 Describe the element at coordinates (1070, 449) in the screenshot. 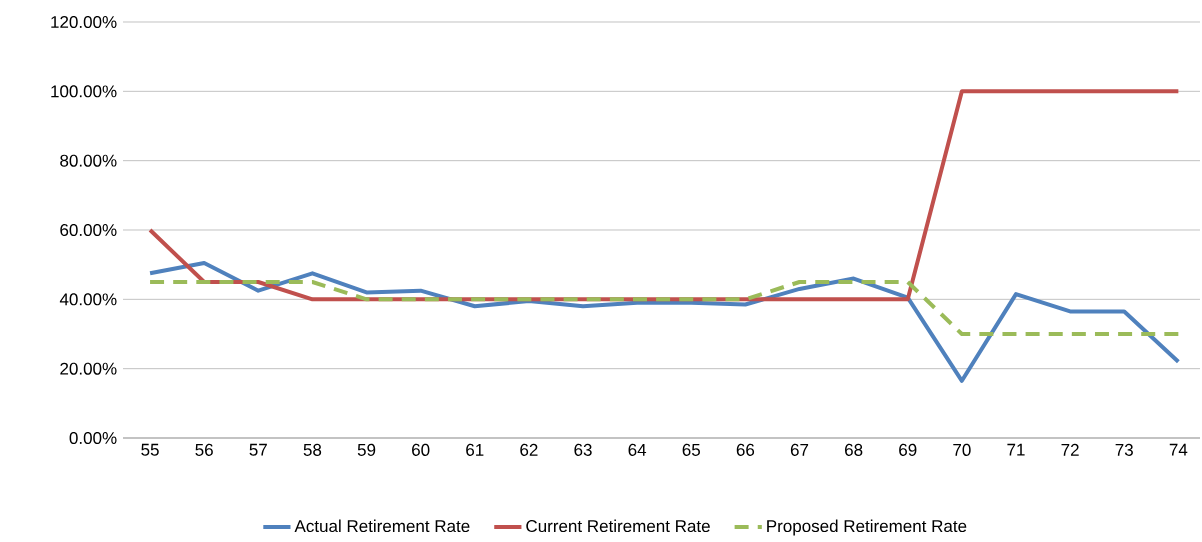

I see `x-tick-label: 72` at that location.